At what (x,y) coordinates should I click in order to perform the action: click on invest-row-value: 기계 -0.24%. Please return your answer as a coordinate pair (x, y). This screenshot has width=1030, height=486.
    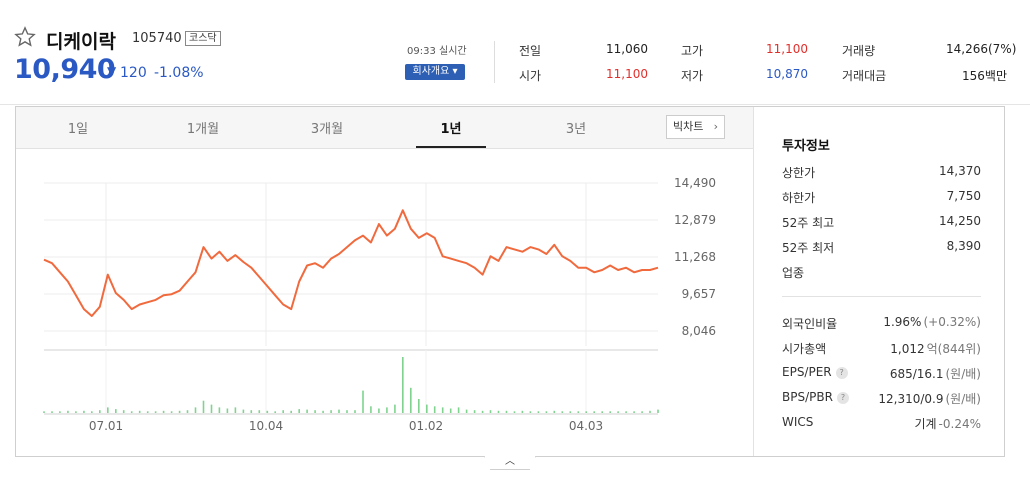
    Looking at the image, I should click on (947, 423).